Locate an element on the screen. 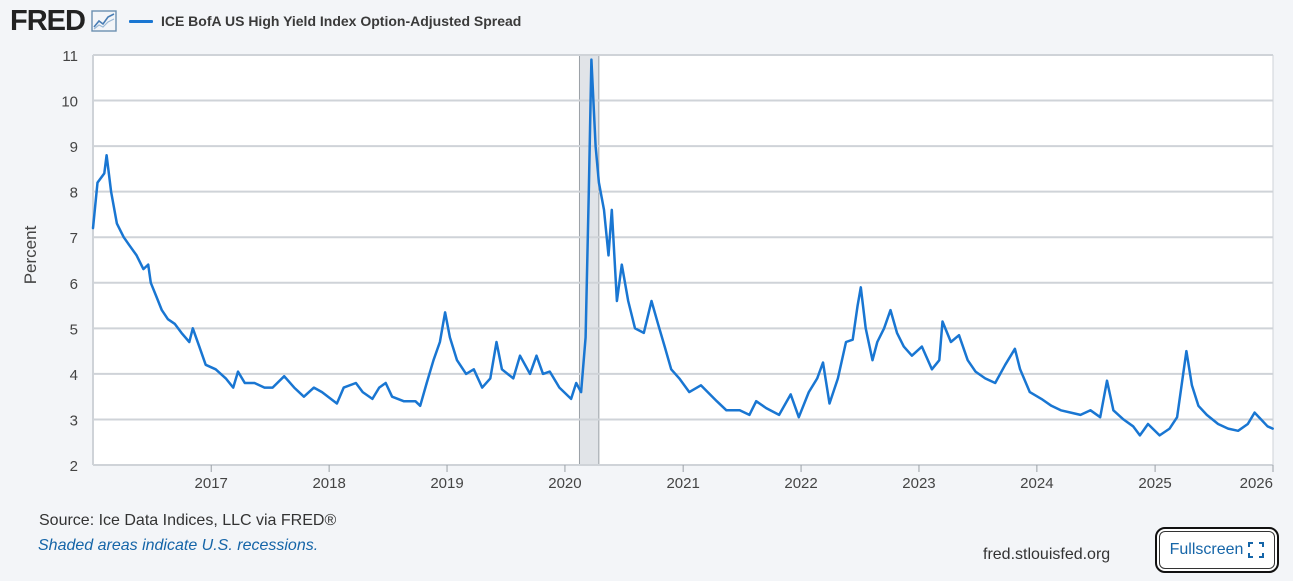  fullscreen-button-inner: Fullscreen is located at coordinates (1217, 550).